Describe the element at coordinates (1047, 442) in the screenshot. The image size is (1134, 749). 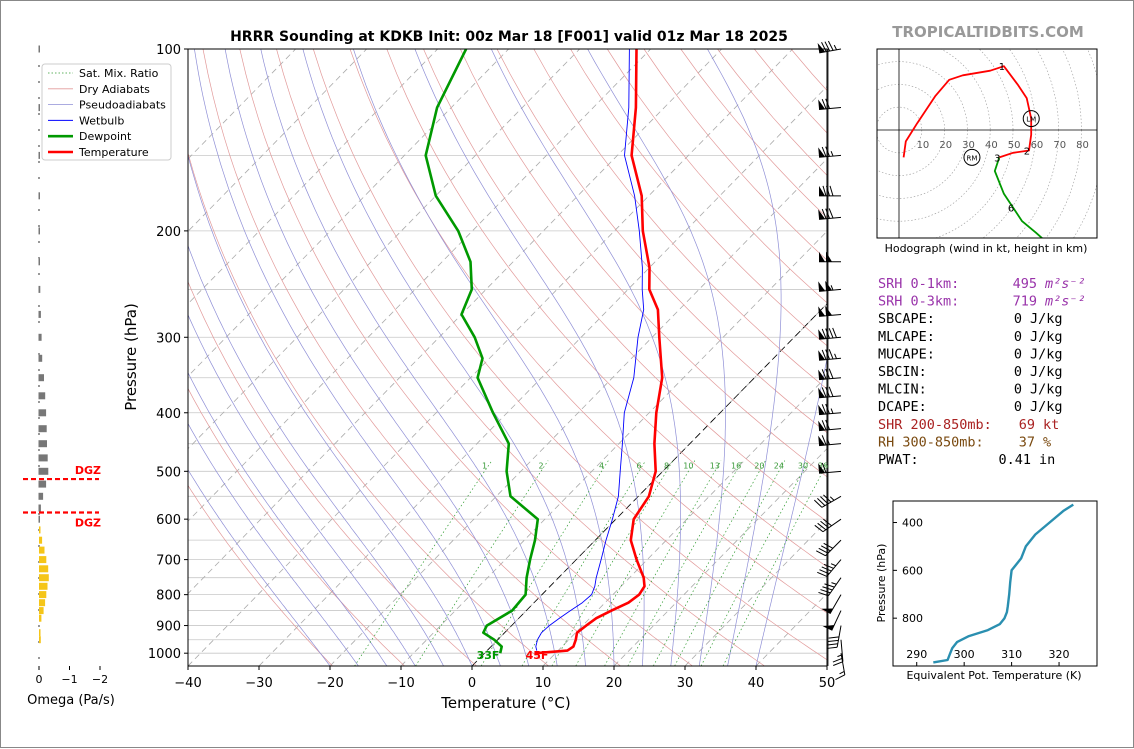
I see `stat-unit: %` at that location.